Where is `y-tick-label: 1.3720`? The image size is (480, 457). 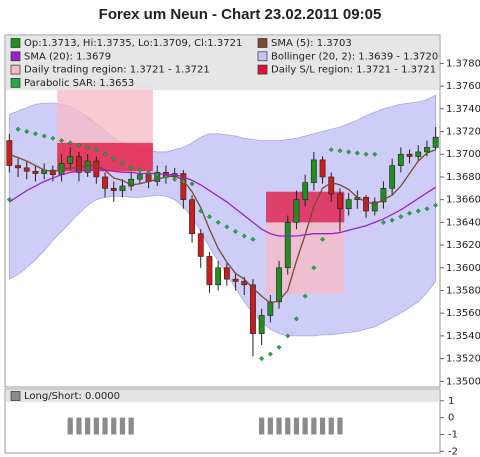 y-tick-label: 1.3720 is located at coordinates (463, 132).